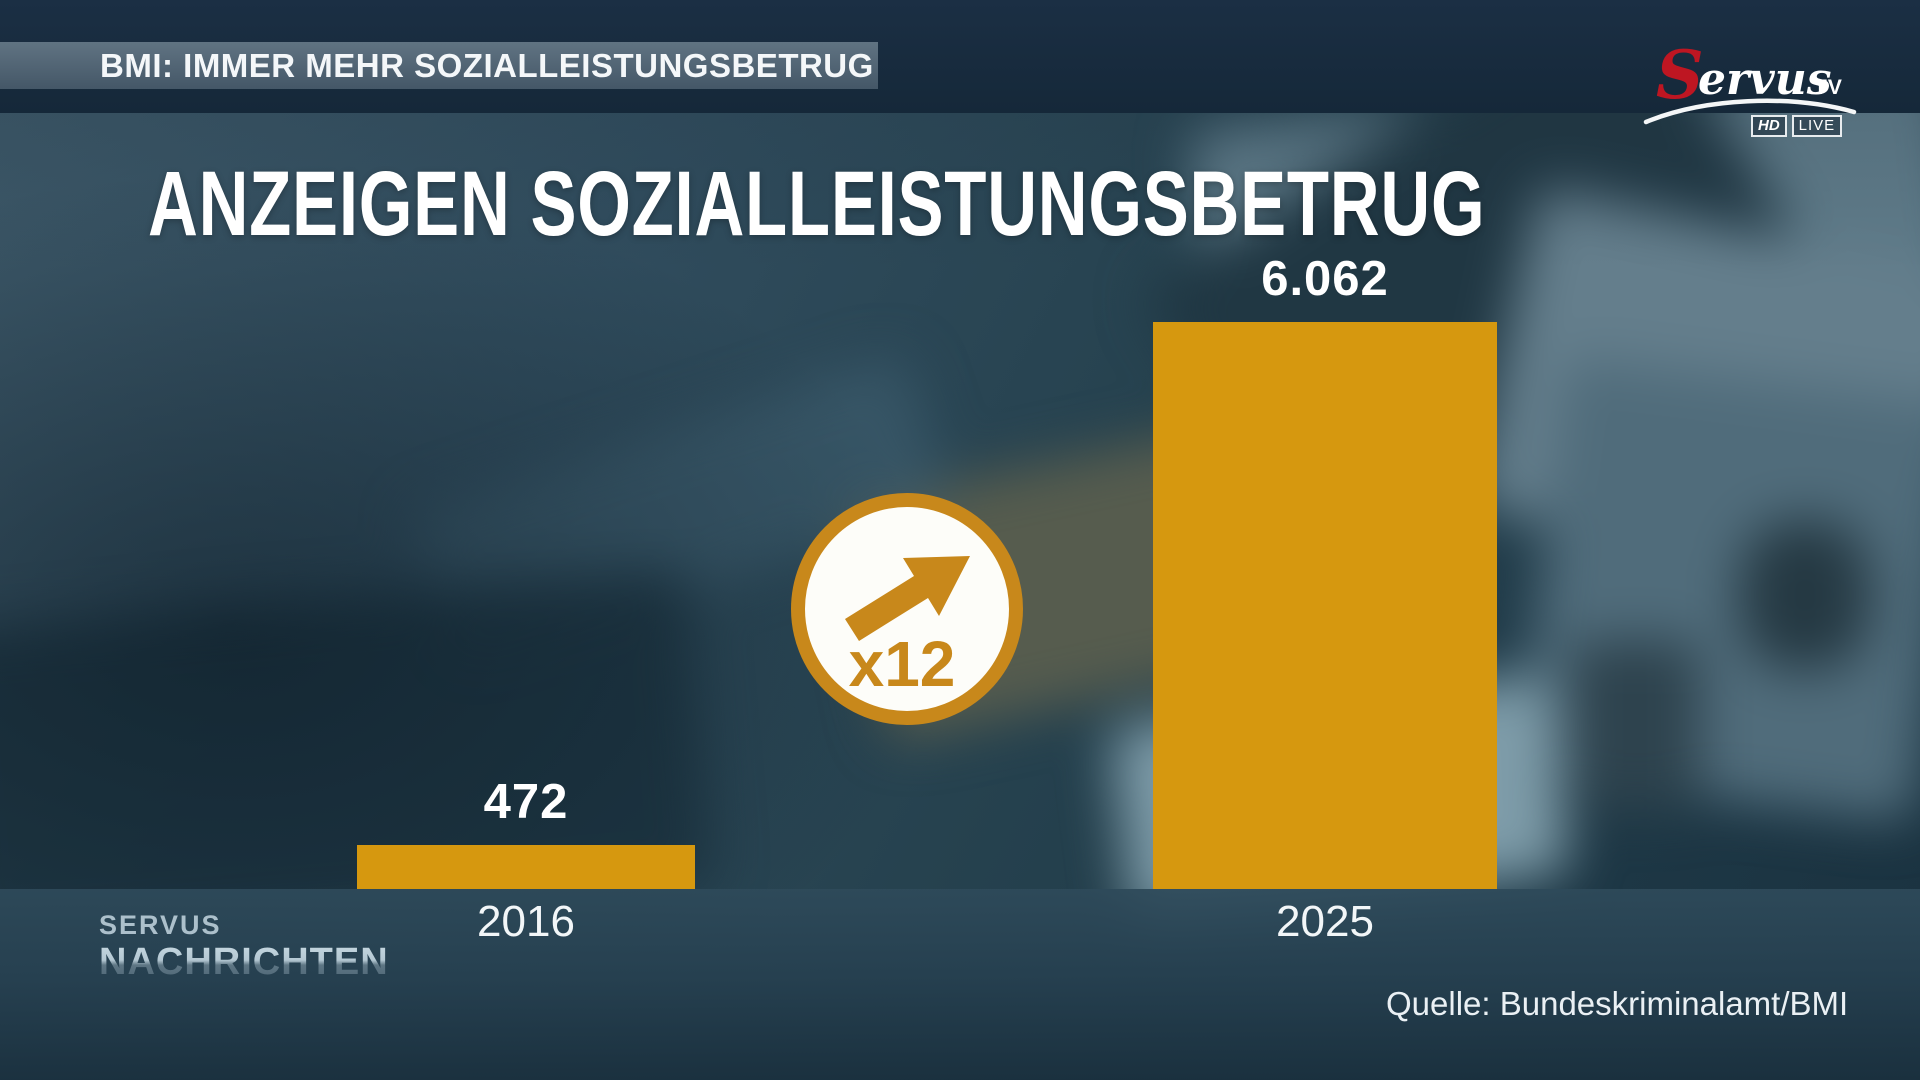 This screenshot has height=1080, width=1920. What do you see at coordinates (1325, 605) in the screenshot?
I see `bar-2025` at bounding box center [1325, 605].